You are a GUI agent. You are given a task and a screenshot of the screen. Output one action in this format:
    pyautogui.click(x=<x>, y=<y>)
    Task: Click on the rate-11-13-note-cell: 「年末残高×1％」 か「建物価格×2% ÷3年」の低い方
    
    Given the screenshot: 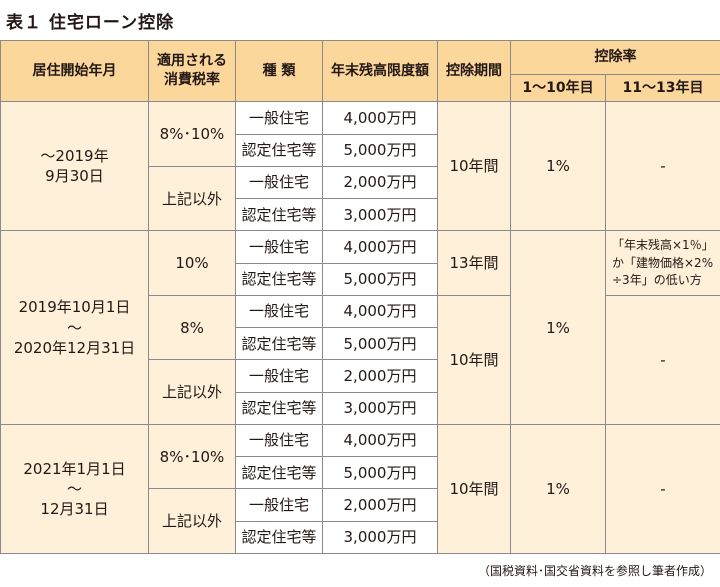 What is the action you would take?
    pyautogui.click(x=662, y=263)
    